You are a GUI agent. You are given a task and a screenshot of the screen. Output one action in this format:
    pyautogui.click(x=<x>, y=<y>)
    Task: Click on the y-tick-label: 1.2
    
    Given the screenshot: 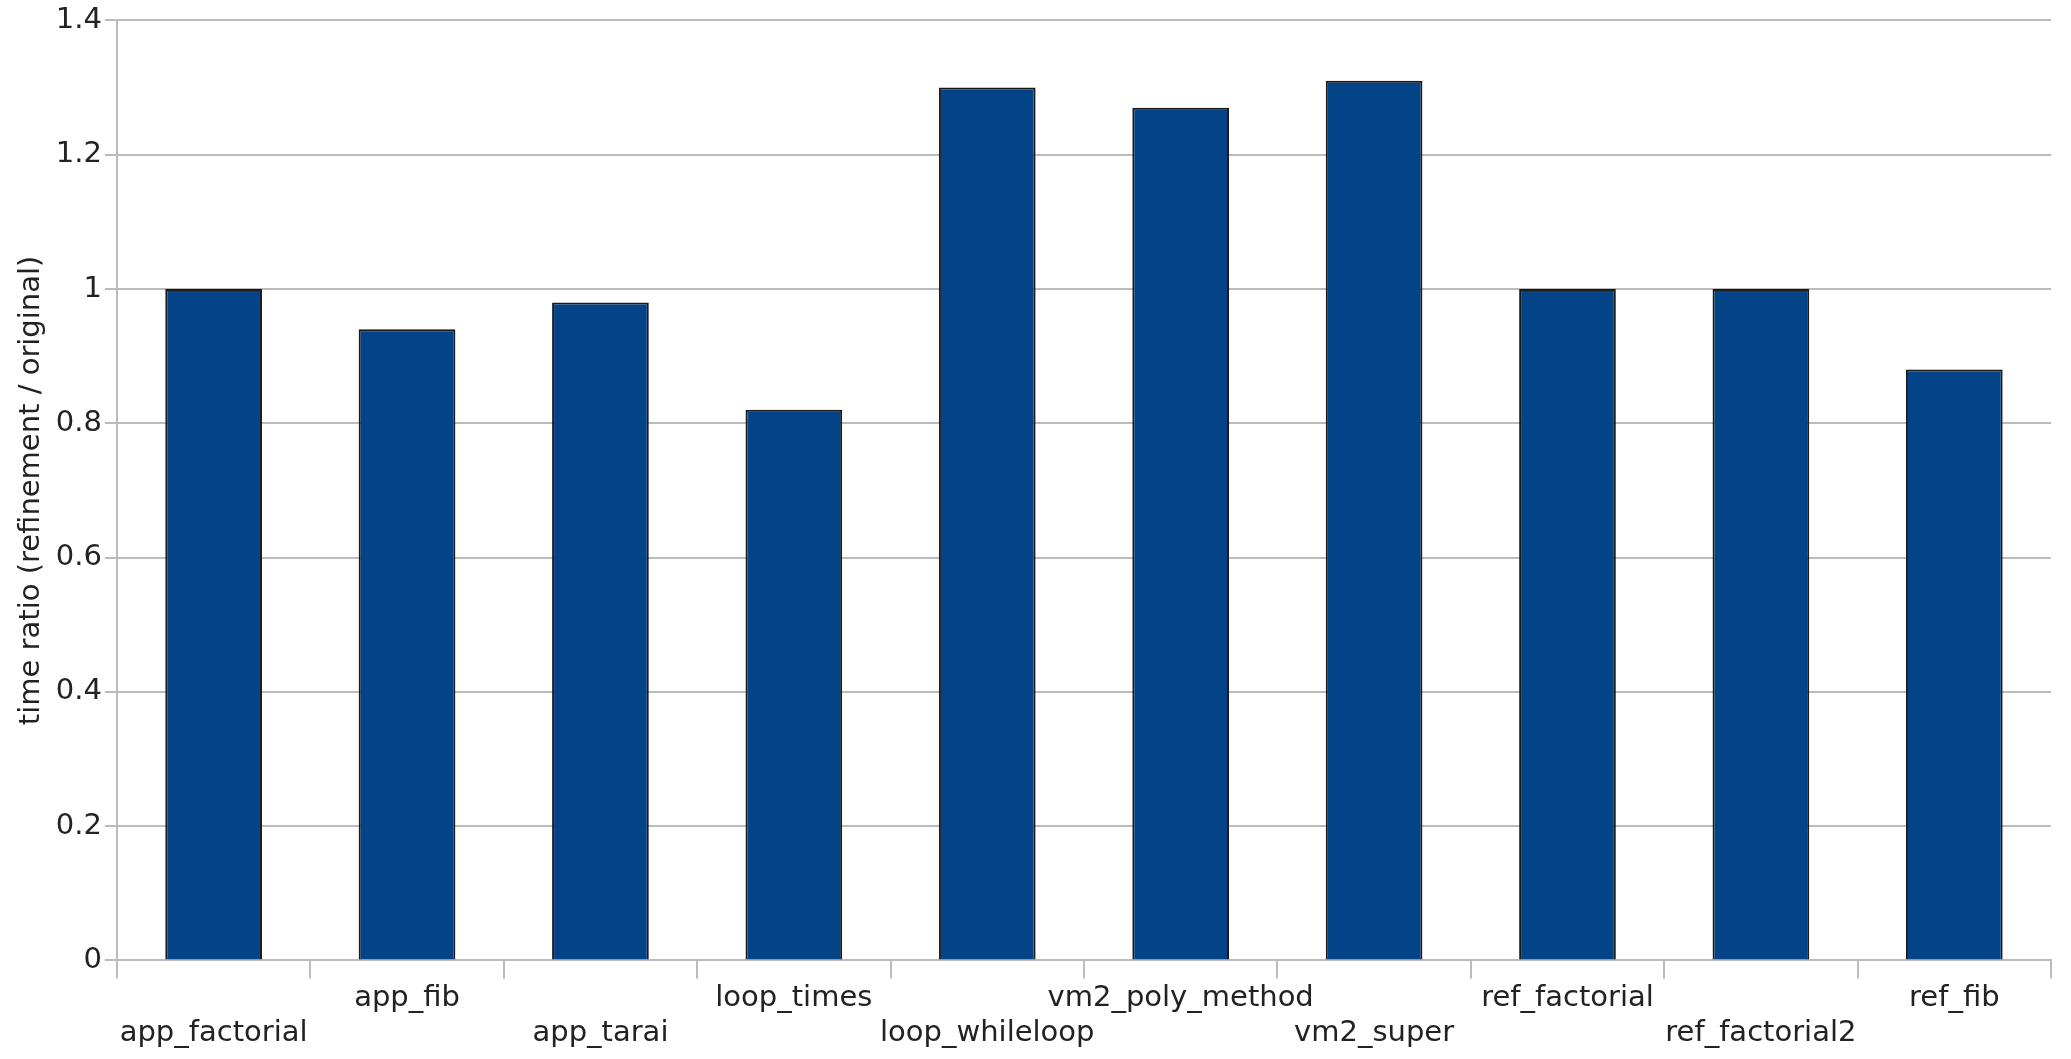 What is the action you would take?
    pyautogui.click(x=78, y=152)
    